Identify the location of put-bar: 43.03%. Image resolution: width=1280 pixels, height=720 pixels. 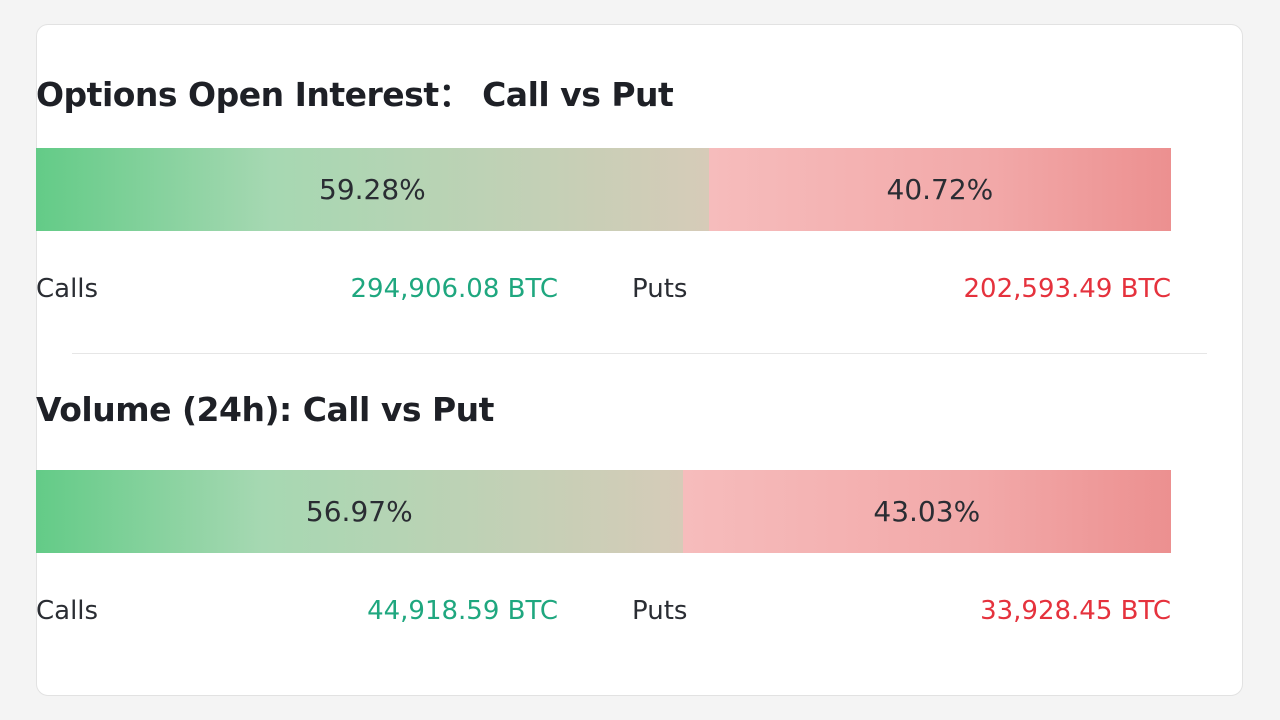
(926, 511).